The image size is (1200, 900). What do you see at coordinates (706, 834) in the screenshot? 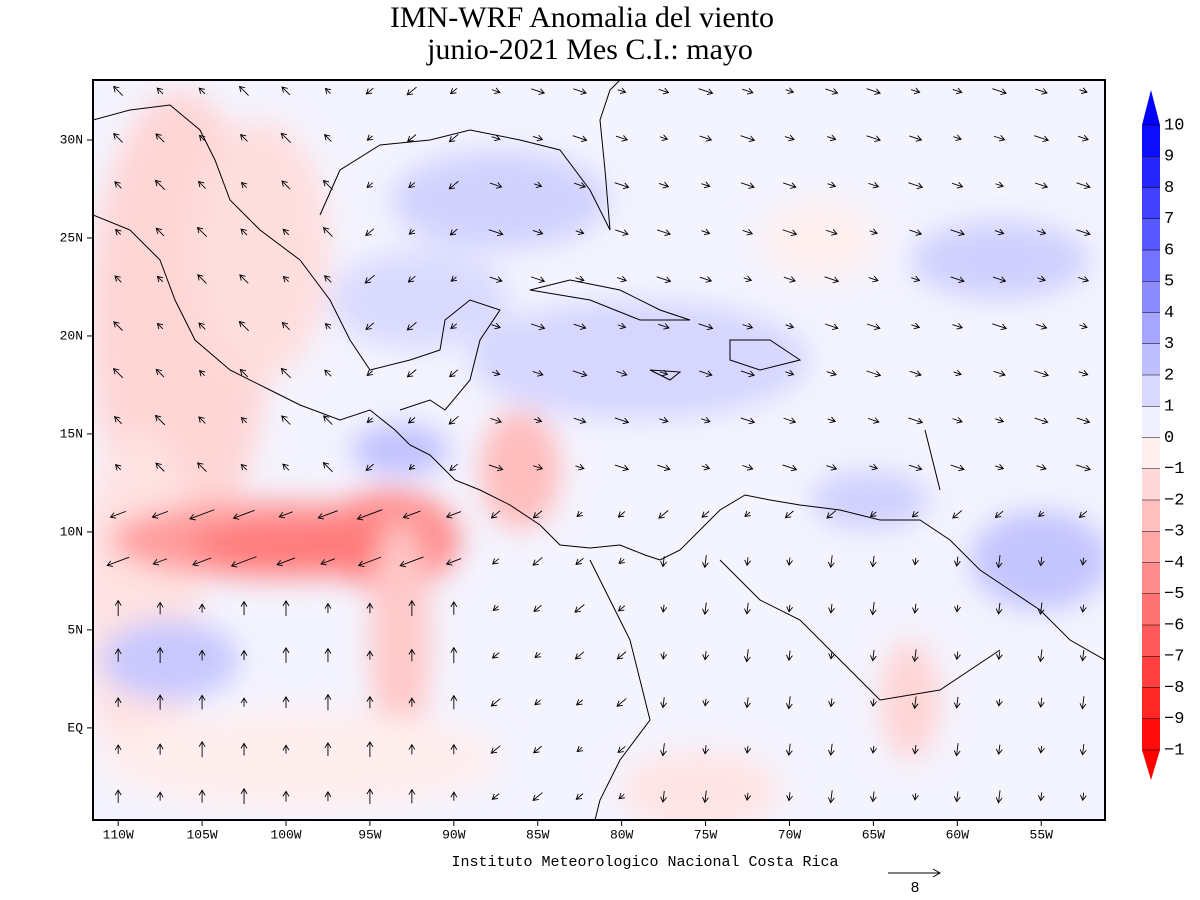
I see `x-tick-label: 75W` at bounding box center [706, 834].